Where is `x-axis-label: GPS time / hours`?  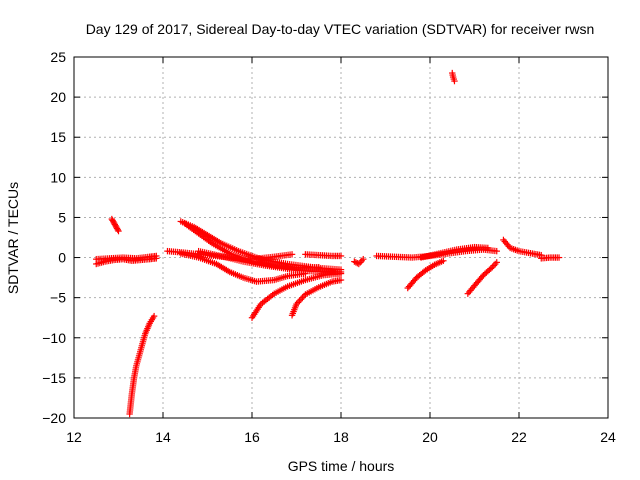
x-axis-label: GPS time / hours is located at coordinates (341, 466).